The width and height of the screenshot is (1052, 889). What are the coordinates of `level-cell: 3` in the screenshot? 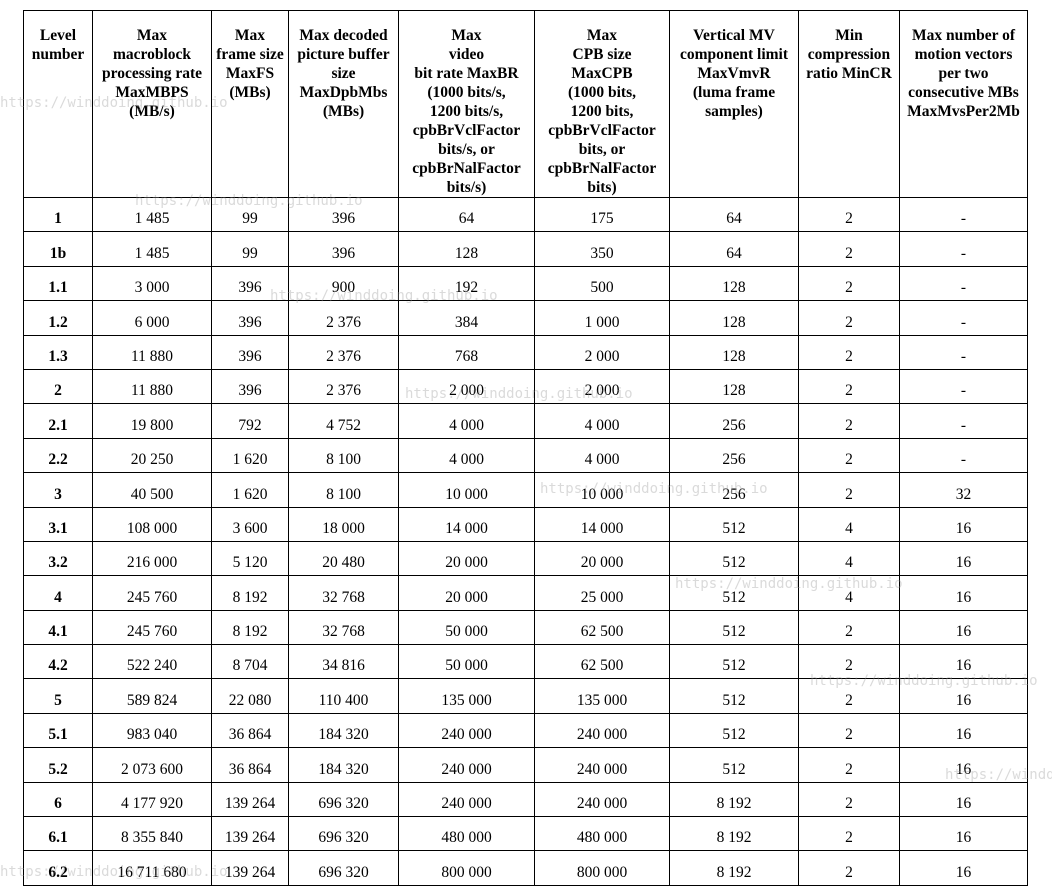 It's located at (58, 490).